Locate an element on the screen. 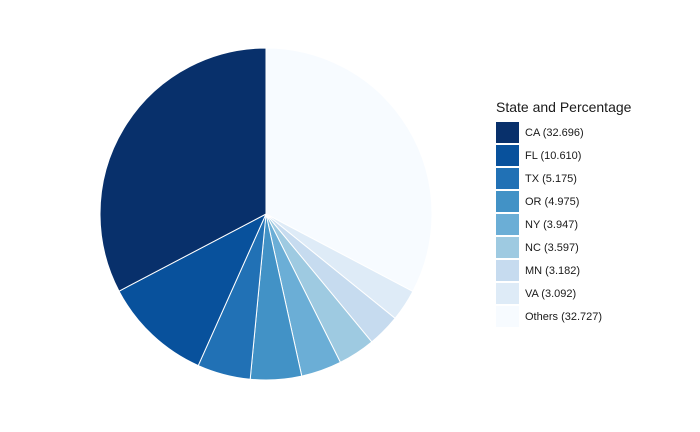  legend-label: NC (3.597) is located at coordinates (552, 247).